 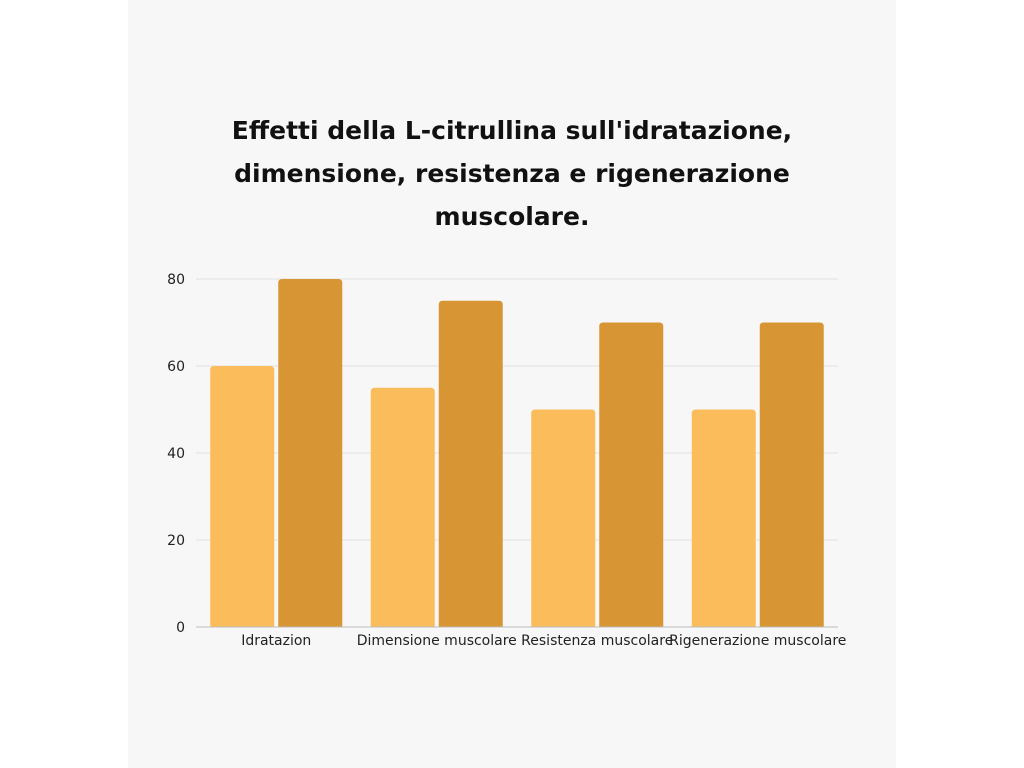 What do you see at coordinates (176, 541) in the screenshot?
I see `y-tick-label: 20` at bounding box center [176, 541].